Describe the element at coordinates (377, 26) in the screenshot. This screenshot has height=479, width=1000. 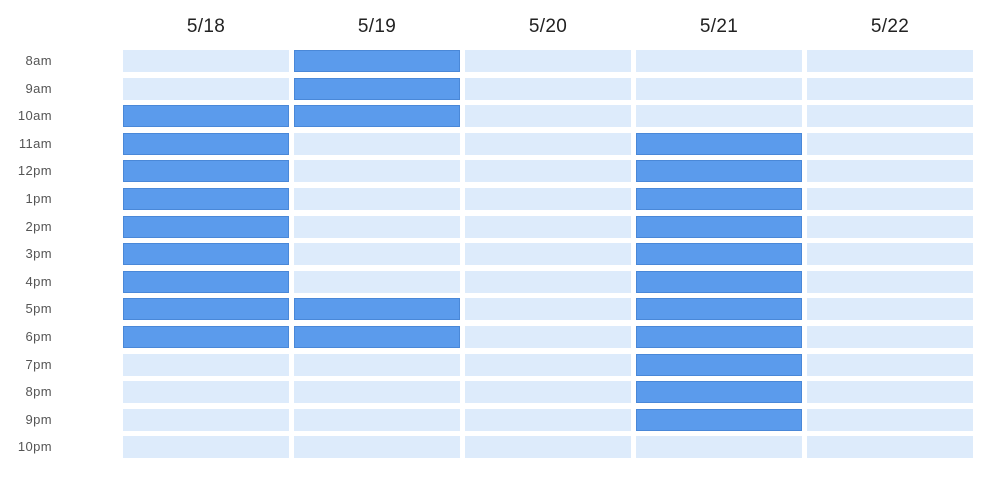
I see `day-header: 5/19` at that location.